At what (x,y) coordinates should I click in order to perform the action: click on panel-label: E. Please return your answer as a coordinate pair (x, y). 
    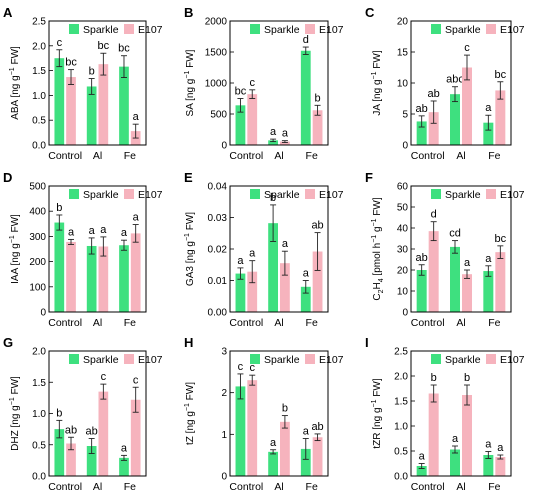
    Looking at the image, I should click on (188, 177).